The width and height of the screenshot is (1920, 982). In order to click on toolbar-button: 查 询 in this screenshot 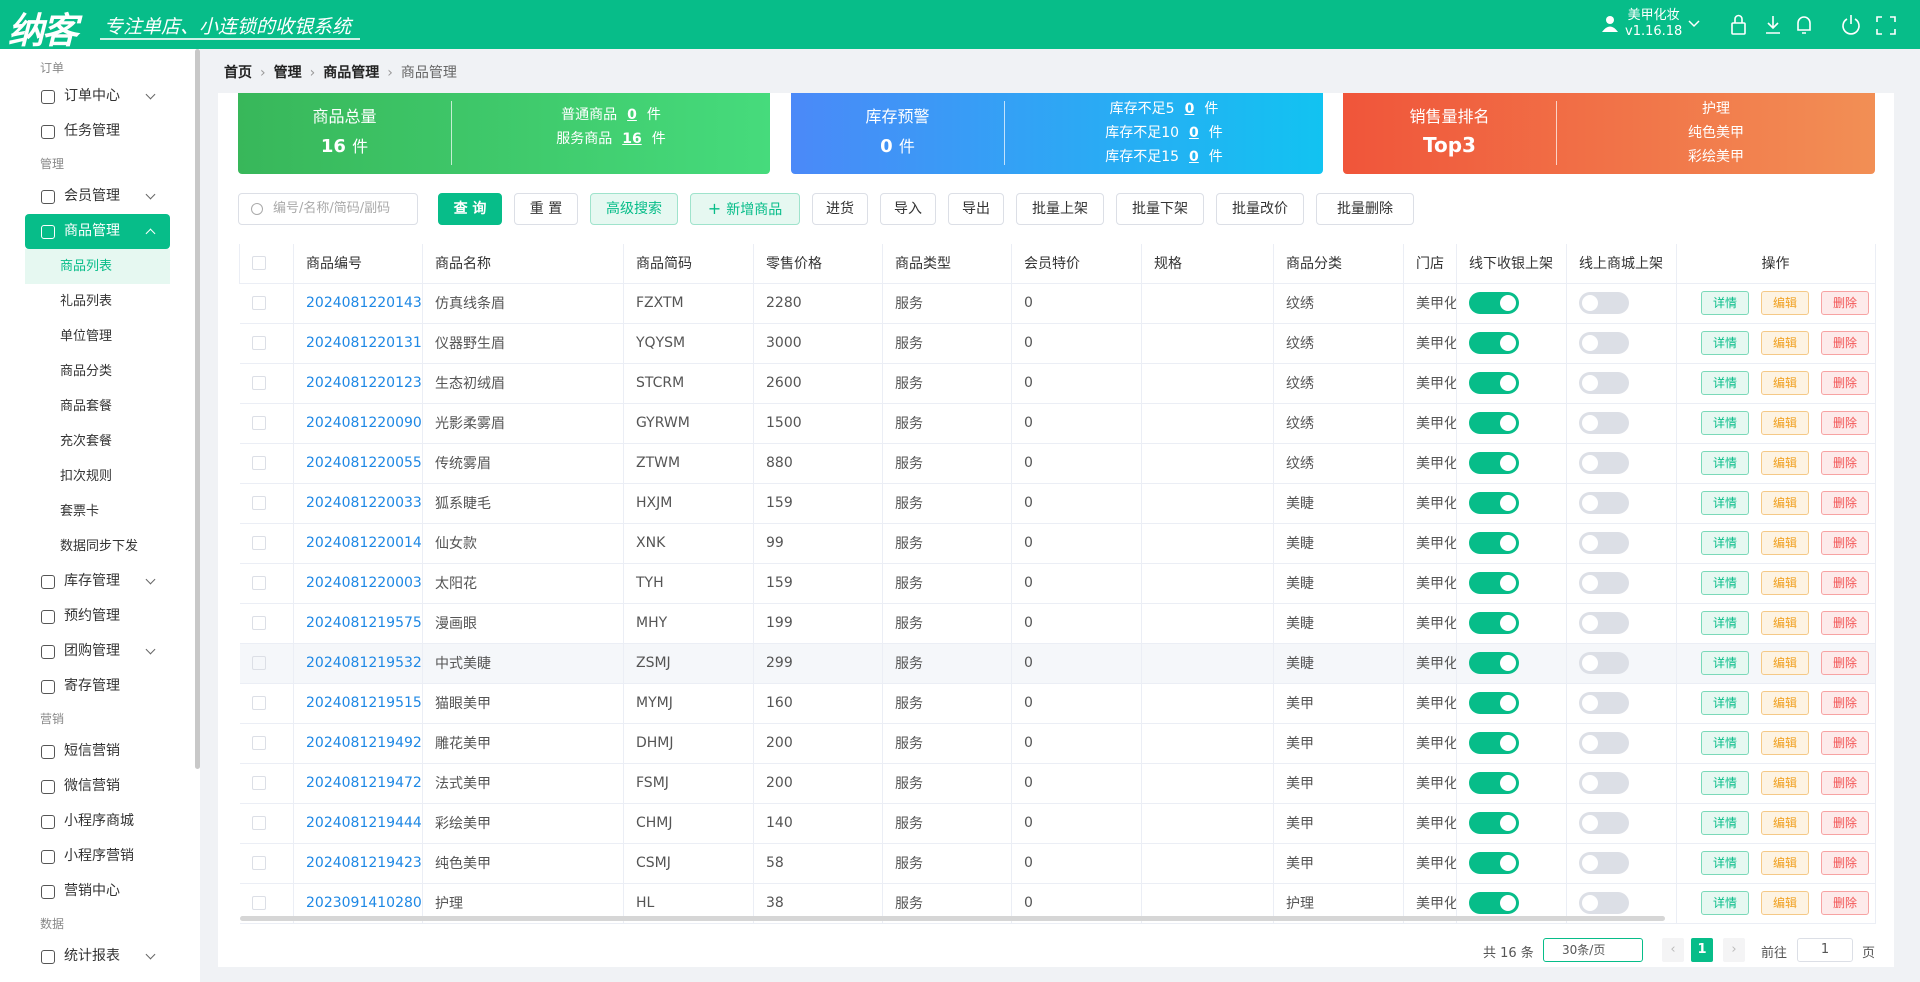, I will do `click(470, 209)`.